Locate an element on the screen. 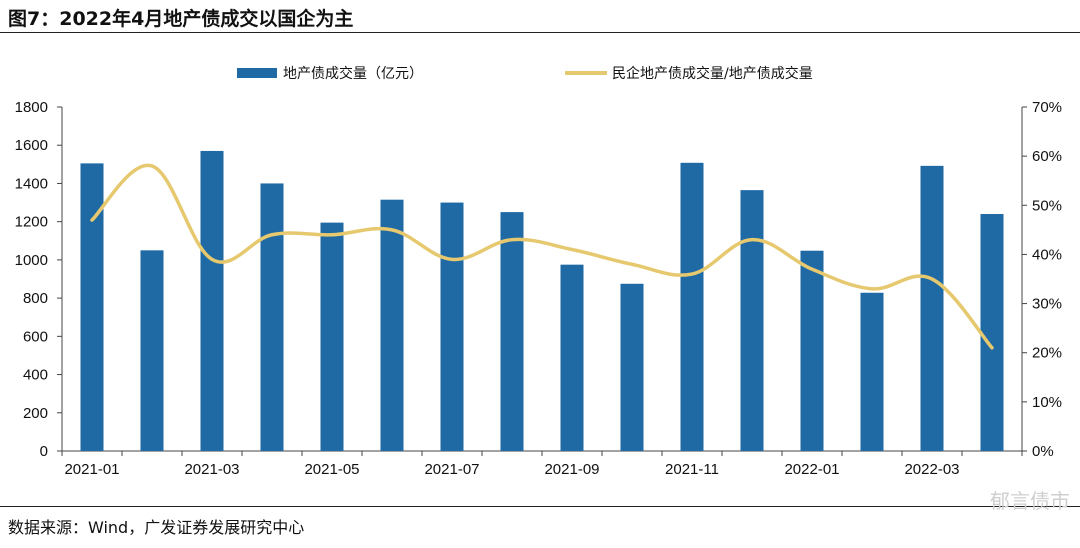  source-note: 数据来源：Wind，广发证券发展研究中心 is located at coordinates (156, 527).